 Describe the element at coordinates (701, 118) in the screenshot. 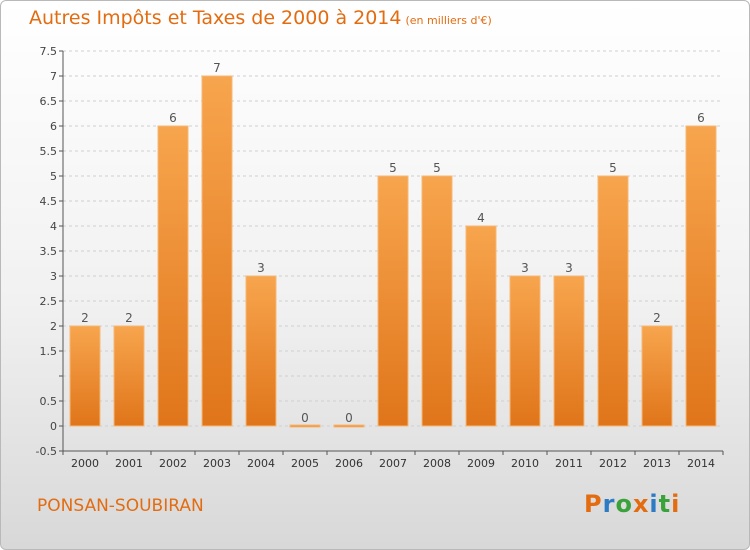

I see `data-label-2014: 6` at that location.